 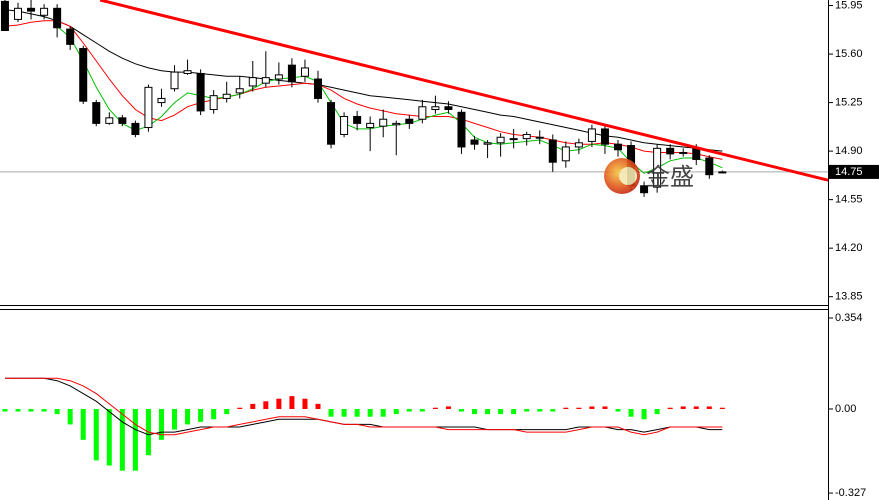 I want to click on watermark: 金盛, so click(x=649, y=176).